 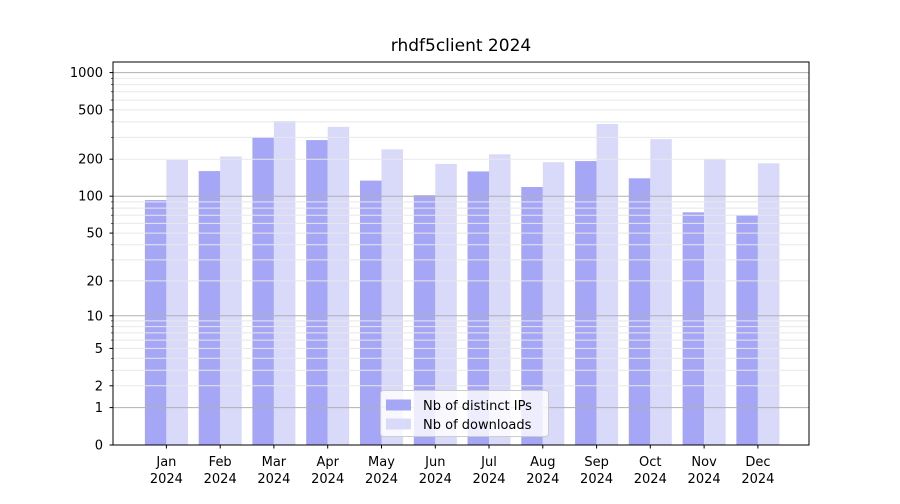 I want to click on y-tick-label: 200, so click(x=90, y=160).